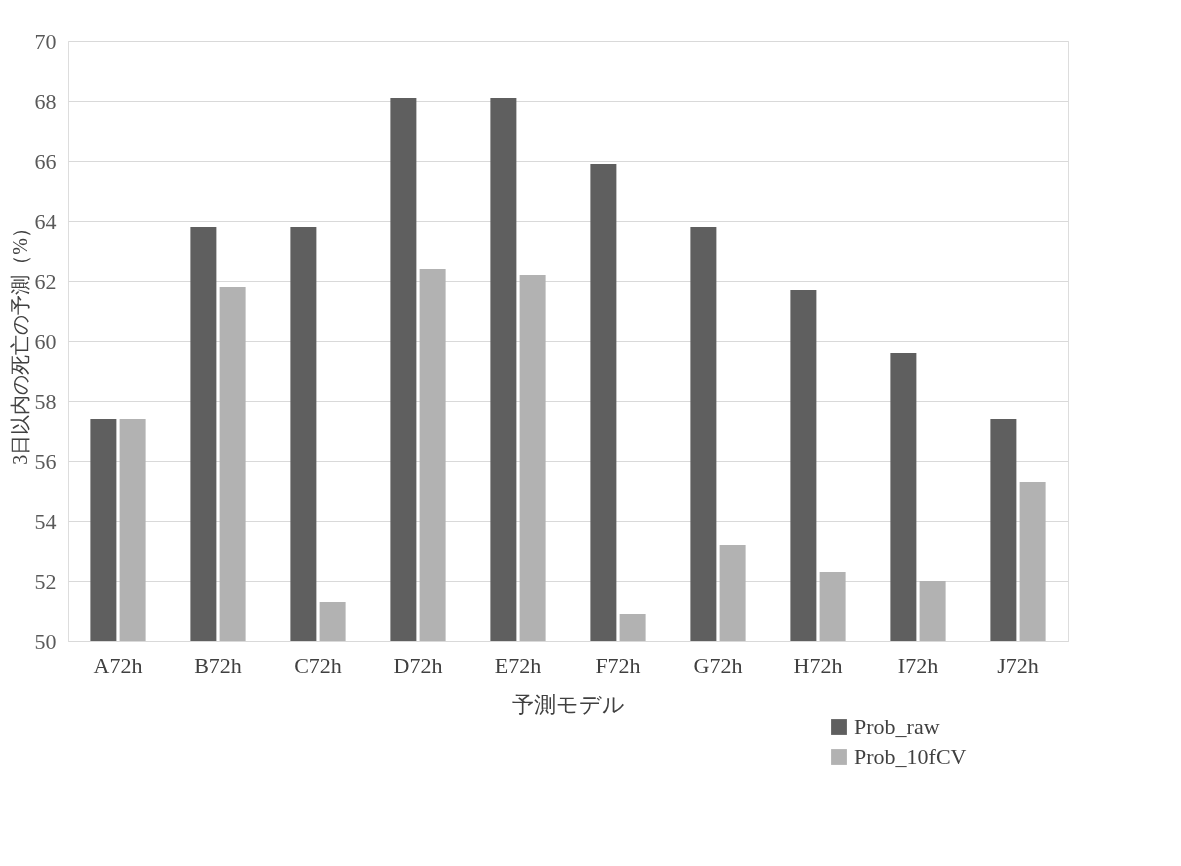 The width and height of the screenshot is (1181, 866). Describe the element at coordinates (45, 161) in the screenshot. I see `y-tick-label: 66` at that location.